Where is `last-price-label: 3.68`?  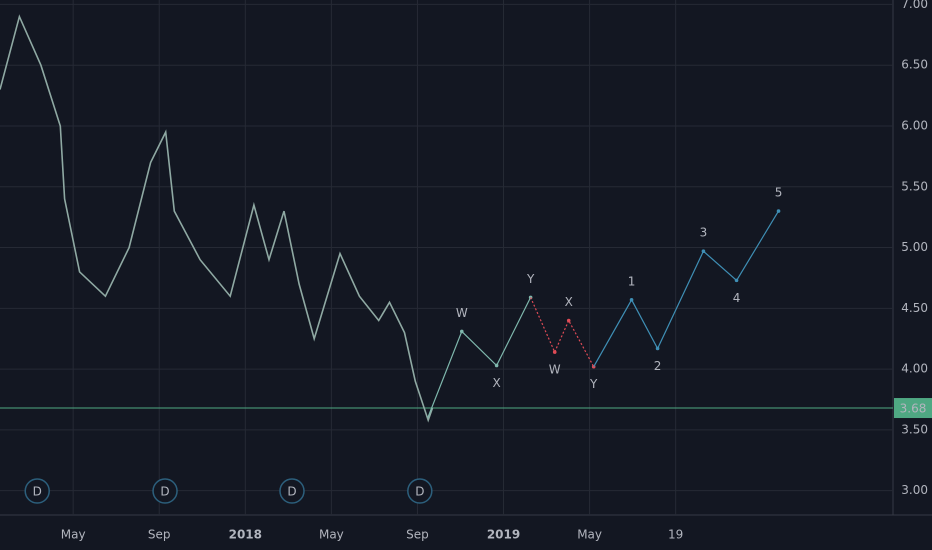 last-price-label: 3.68 is located at coordinates (913, 409).